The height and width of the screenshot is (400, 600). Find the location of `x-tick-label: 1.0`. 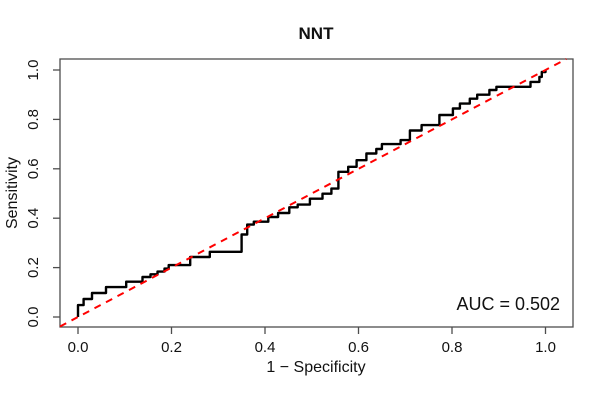

x-tick-label: 1.0 is located at coordinates (545, 347).